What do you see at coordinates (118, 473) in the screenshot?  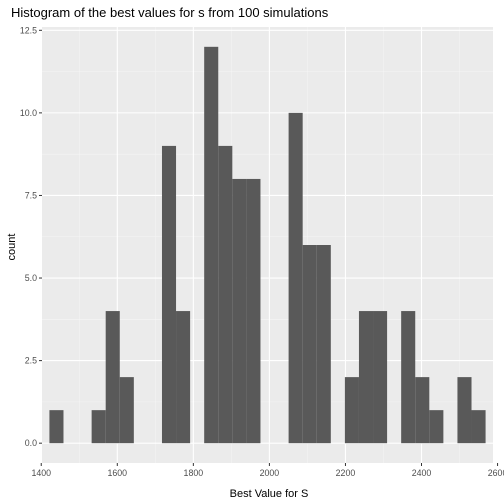 I see `x-tick-label: 1600` at bounding box center [118, 473].